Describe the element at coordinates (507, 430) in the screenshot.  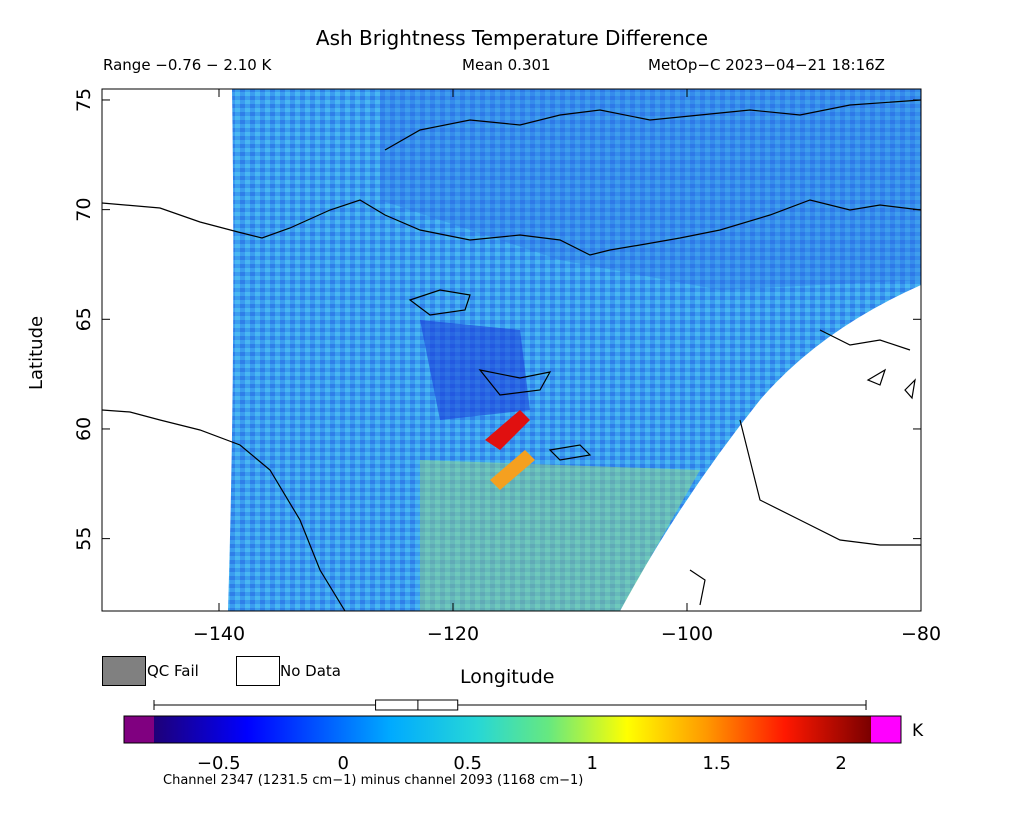
I see `ash-plume` at that location.